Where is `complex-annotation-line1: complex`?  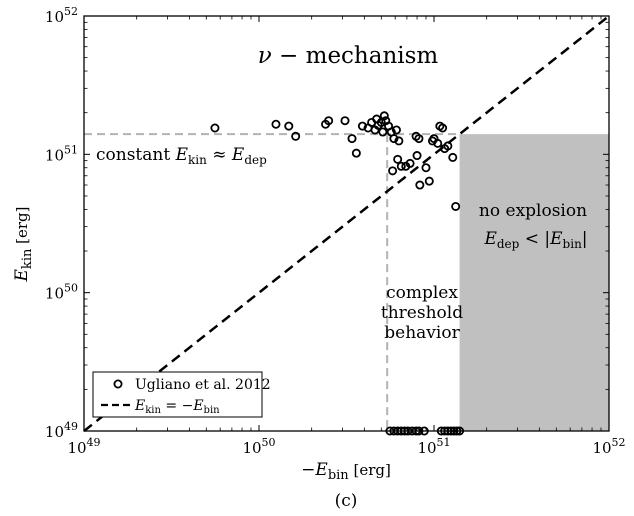
complex-annotation-line1: complex is located at coordinates (422, 293).